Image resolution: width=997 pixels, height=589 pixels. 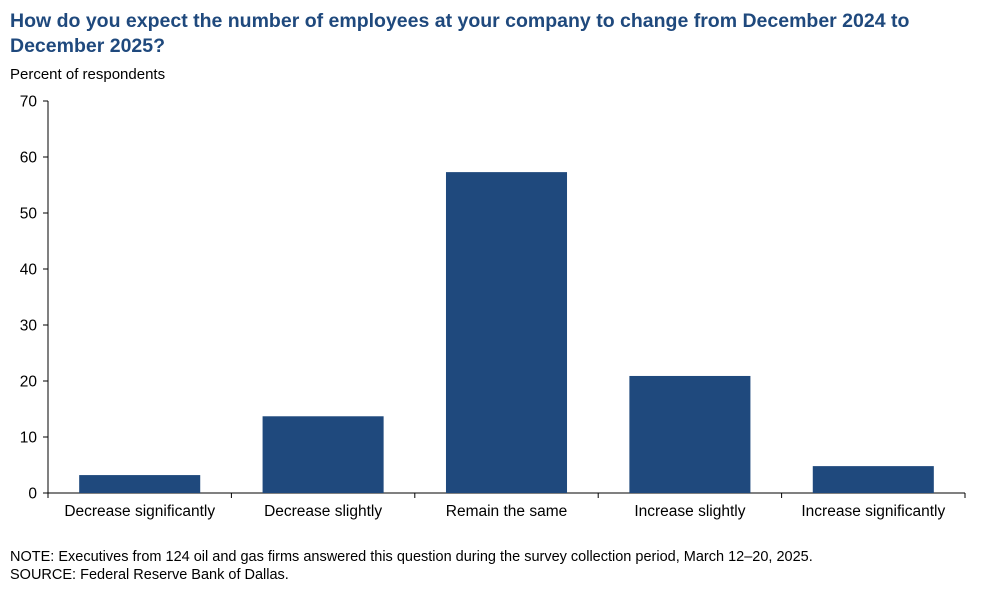 I want to click on x-tick-label: Decrease significantly, so click(x=139, y=511).